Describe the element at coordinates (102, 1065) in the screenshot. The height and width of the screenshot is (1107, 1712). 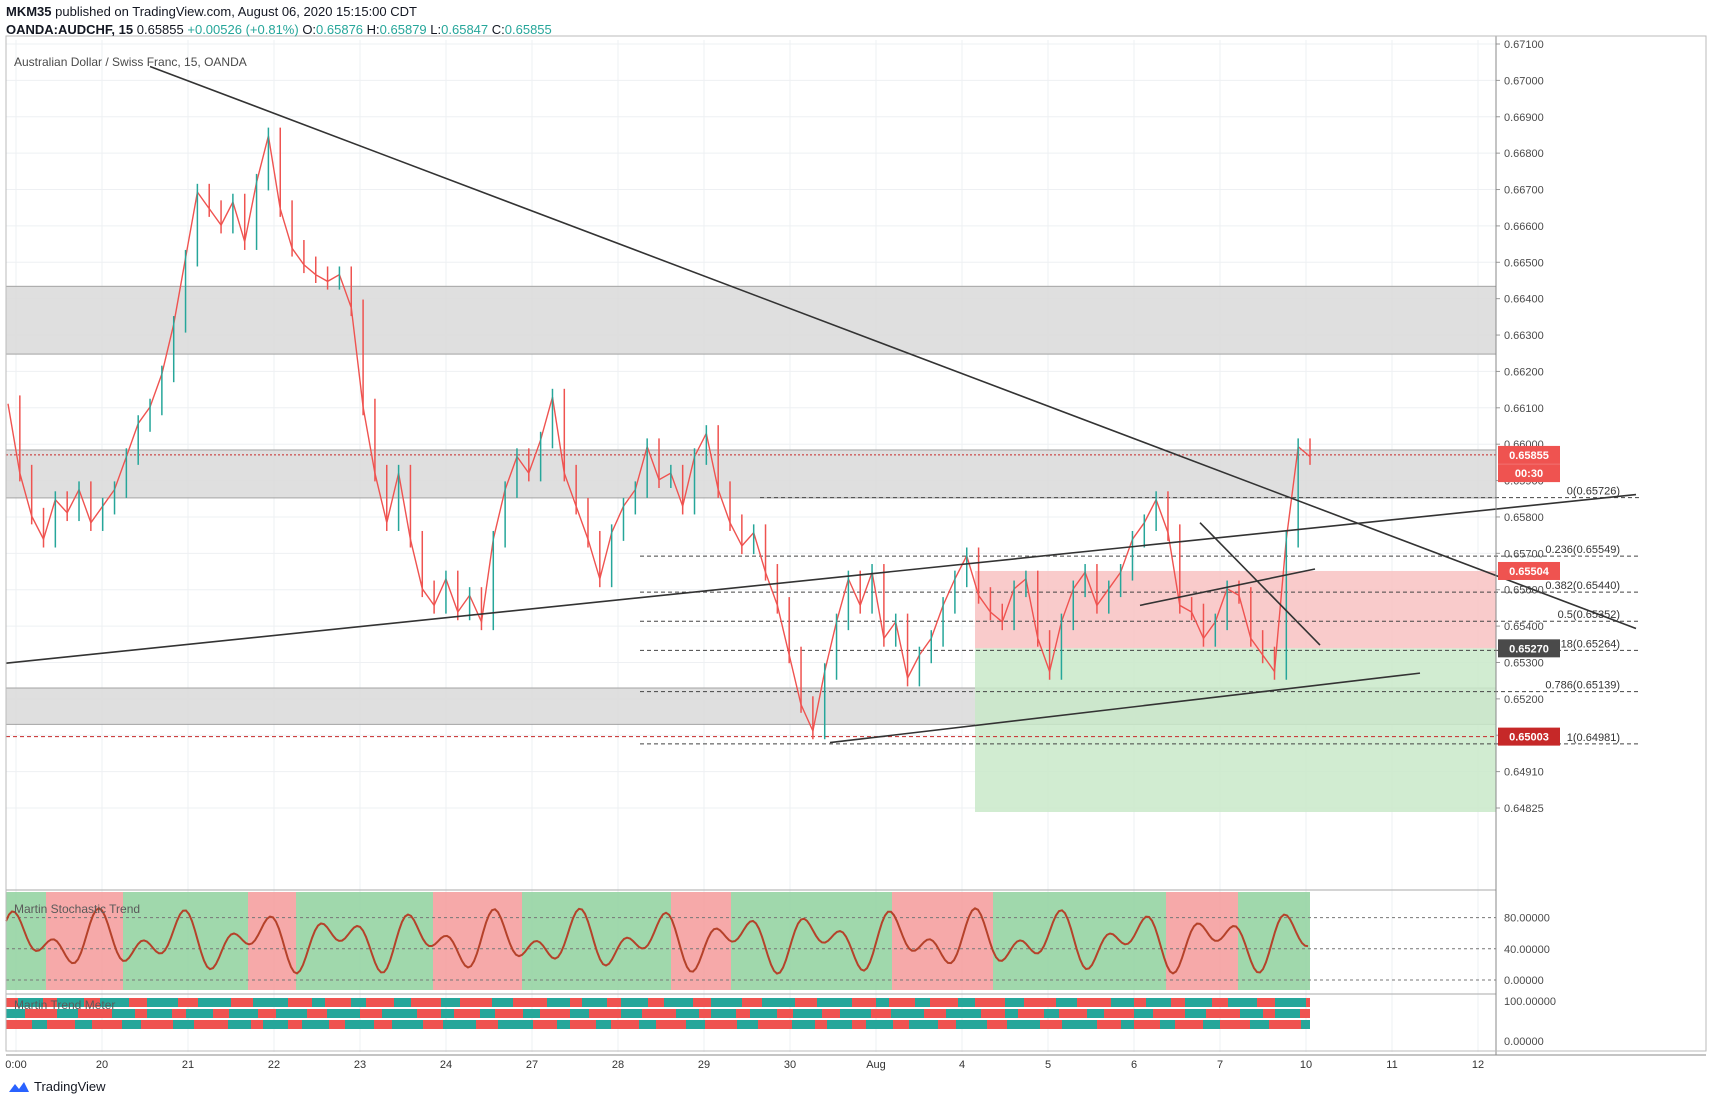
I see `x-tick-label: 20` at that location.